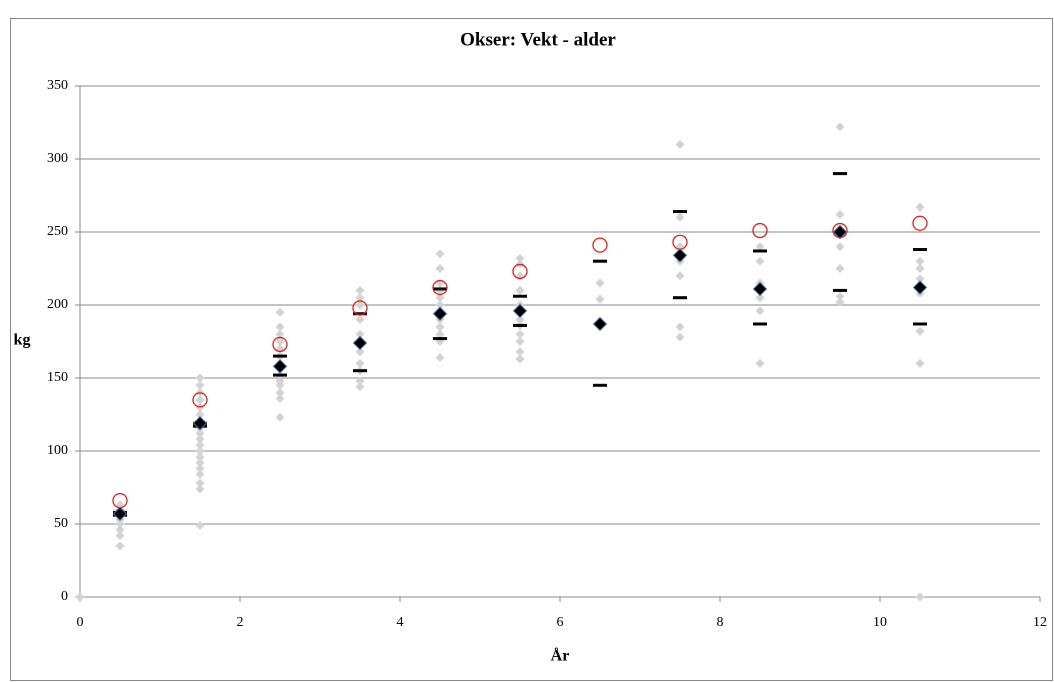  I want to click on y-tick-label: 350, so click(57, 85).